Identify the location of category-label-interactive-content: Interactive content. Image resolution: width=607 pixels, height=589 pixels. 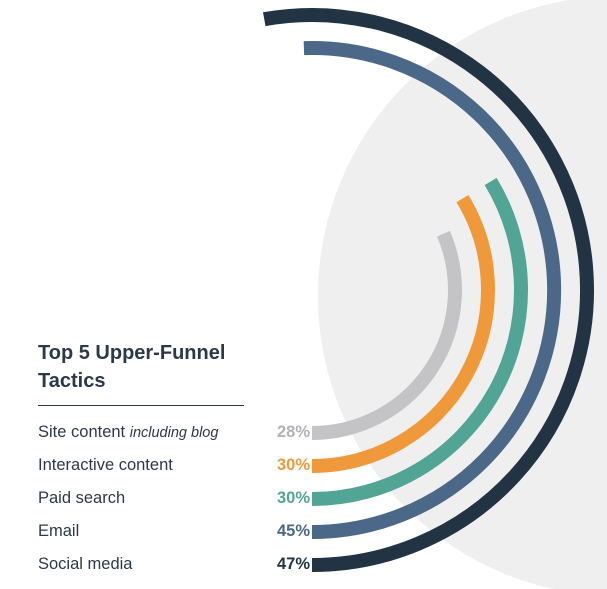
(105, 465).